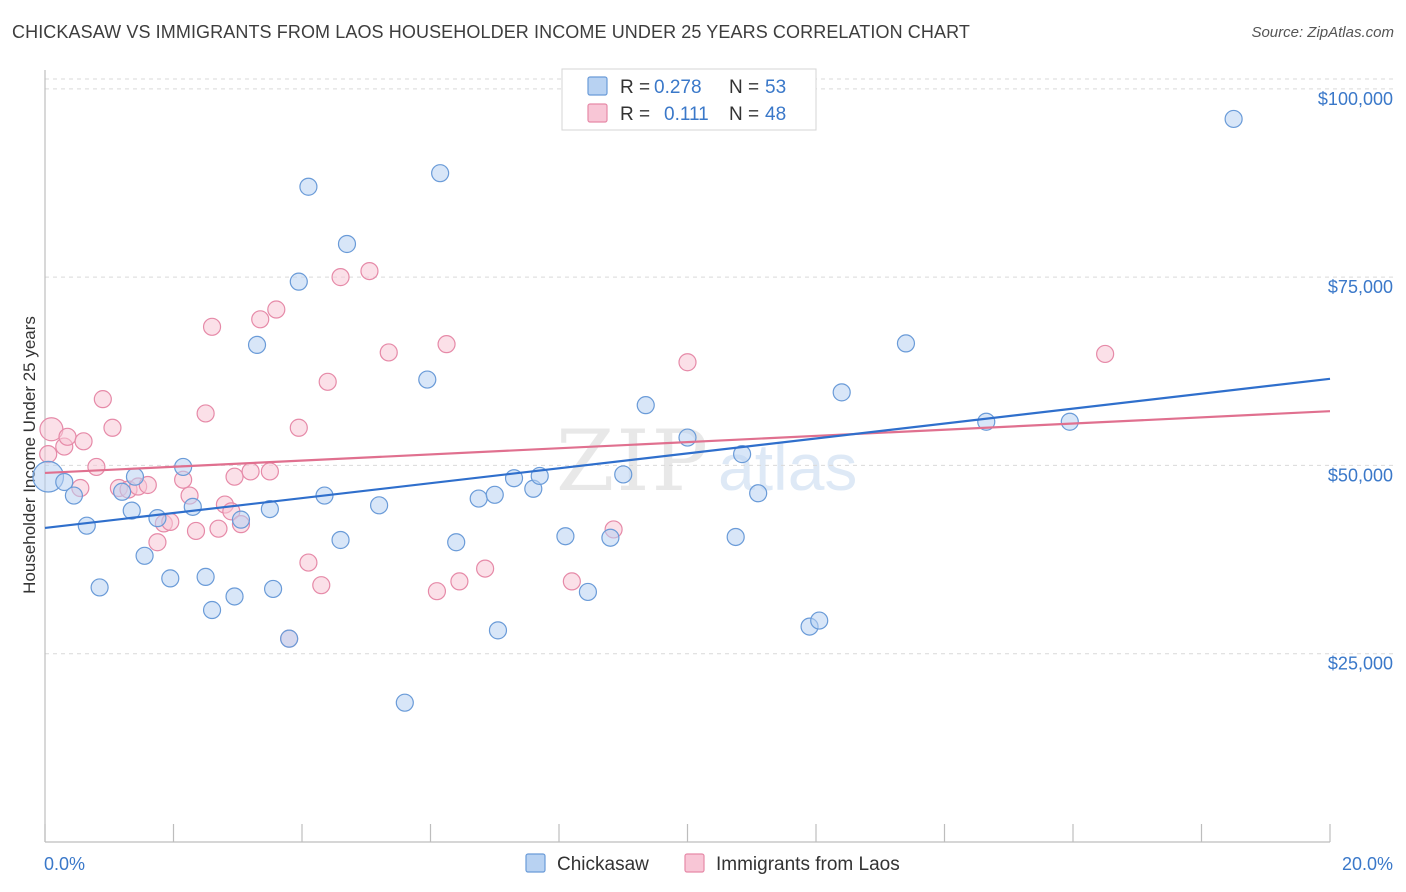 This screenshot has height=892, width=1406. What do you see at coordinates (64, 864) in the screenshot?
I see `x-tick-label-min: 0.0%` at bounding box center [64, 864].